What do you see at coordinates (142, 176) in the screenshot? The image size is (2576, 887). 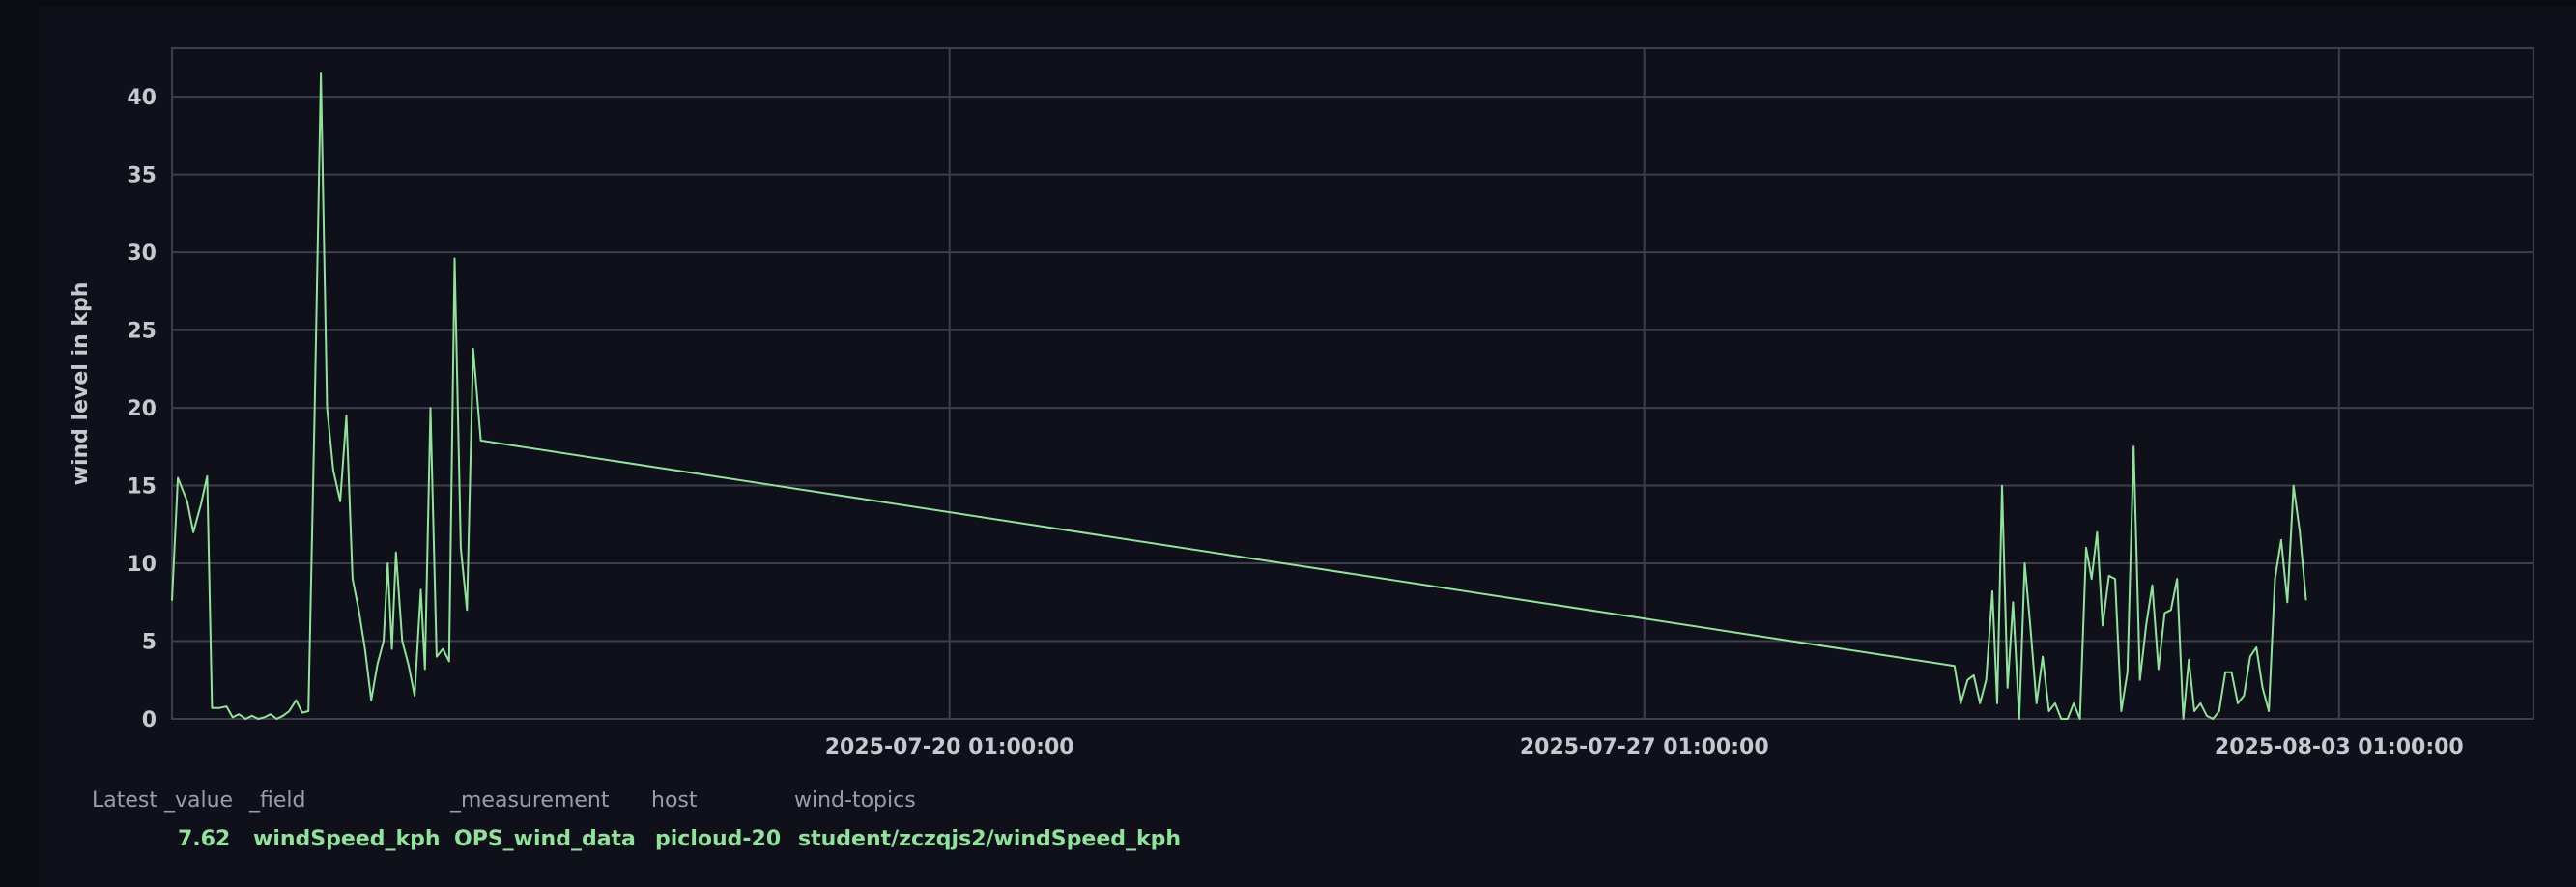 I see `y-tick-label-35: 35` at bounding box center [142, 176].